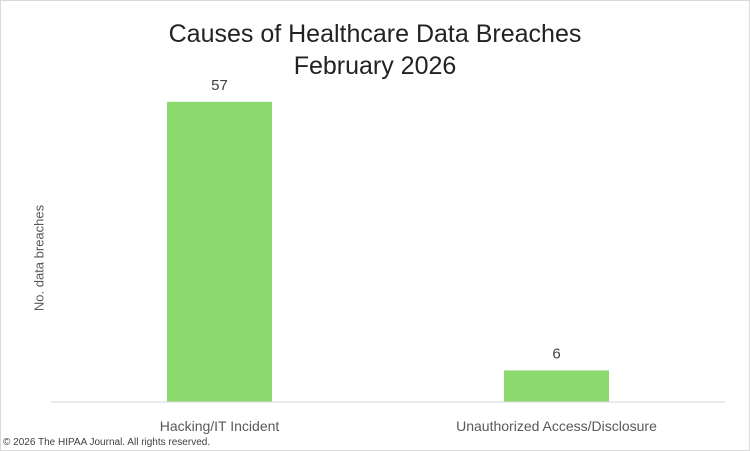  What do you see at coordinates (556, 353) in the screenshot?
I see `data-label-2: 6` at bounding box center [556, 353].